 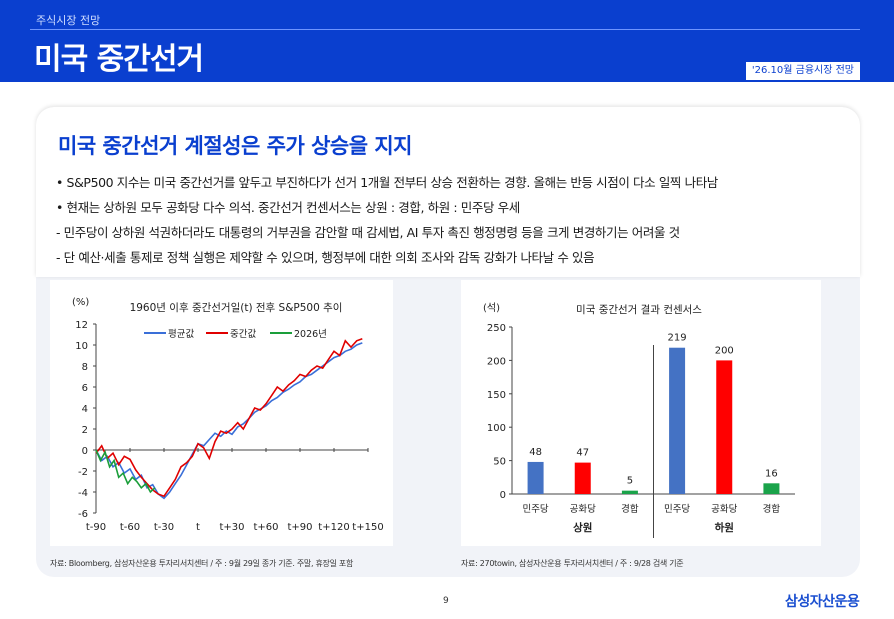 What do you see at coordinates (235, 146) in the screenshot?
I see `headline: 미국 중간선거 계절성은 주가 상승을 지지` at bounding box center [235, 146].